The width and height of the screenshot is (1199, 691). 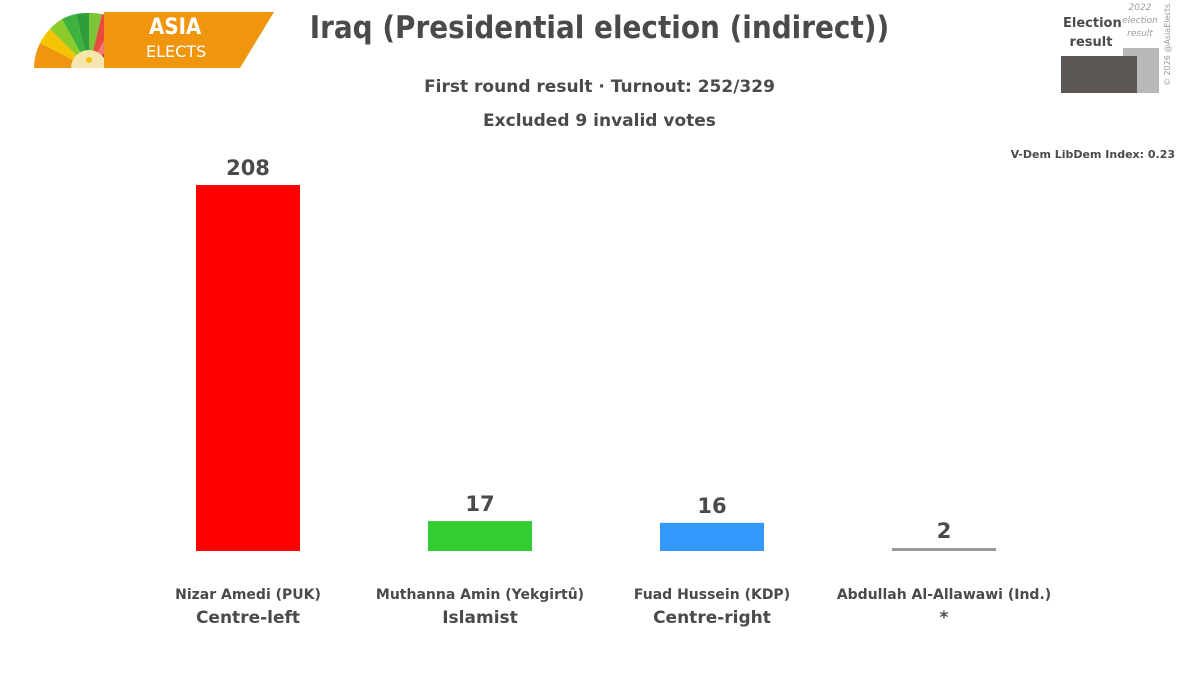 I want to click on asia-elects-logo: ASIA ELECTS, so click(x=154, y=40).